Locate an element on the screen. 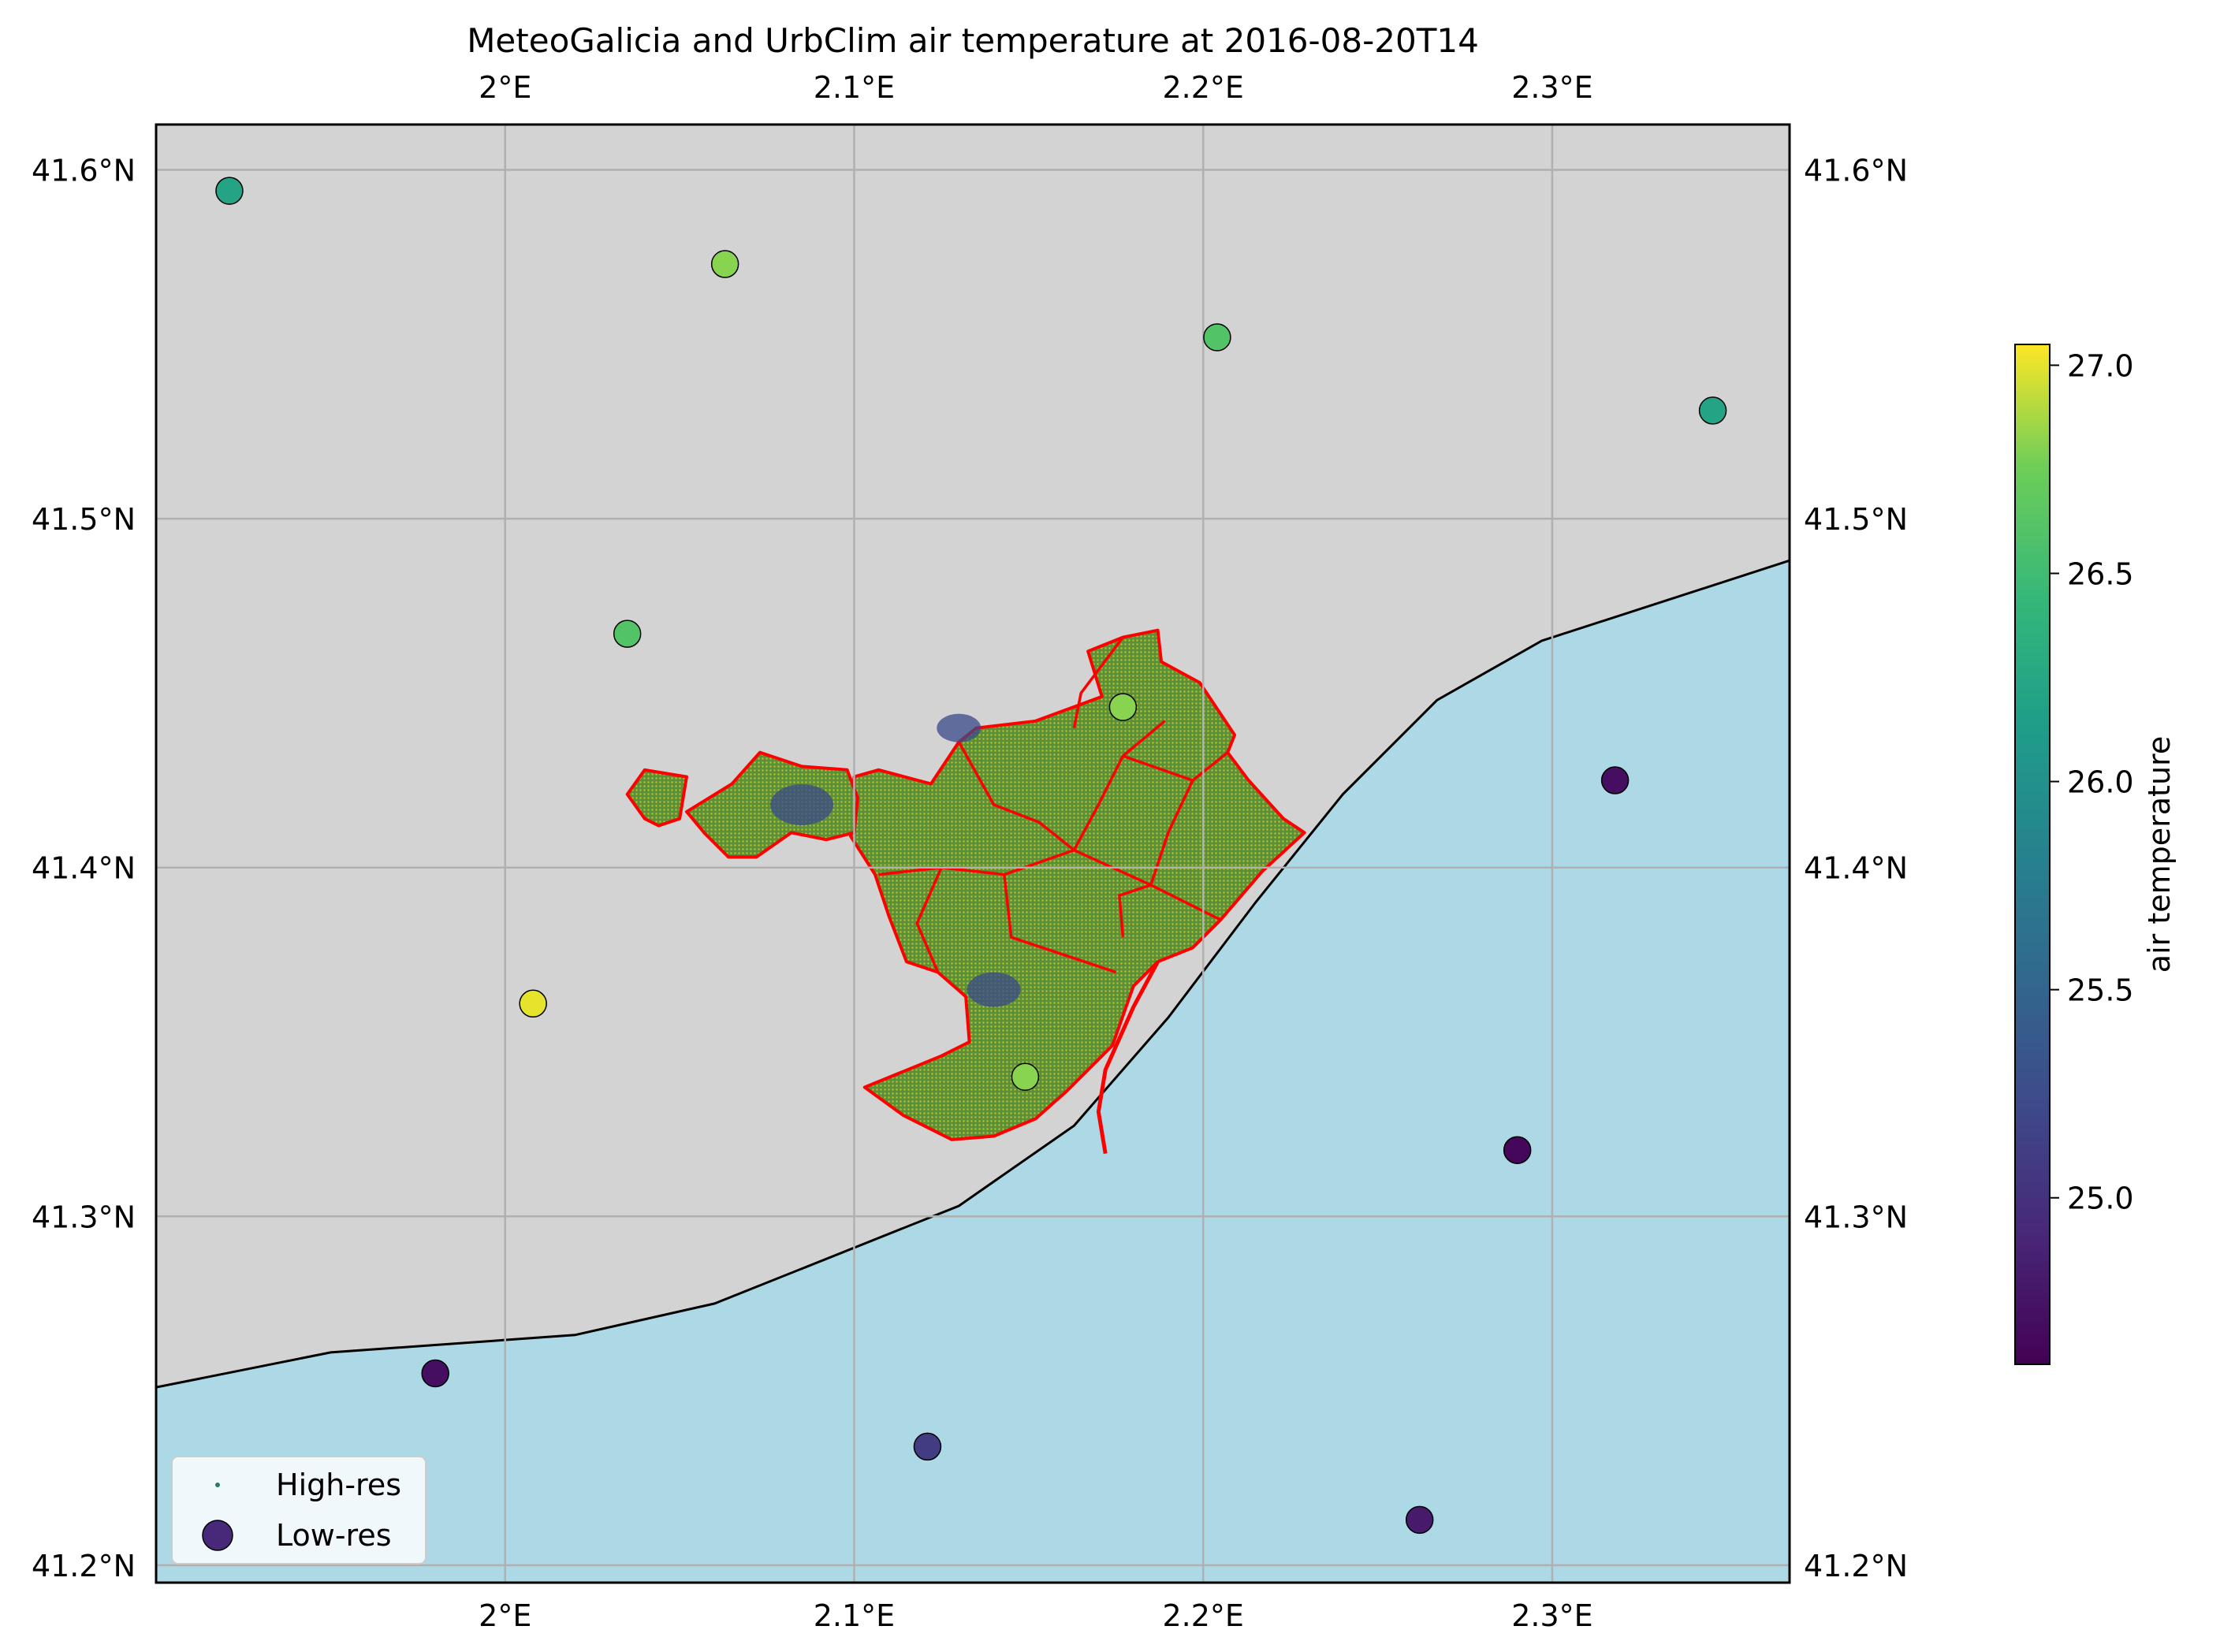 The image size is (2220, 1652). lat-tick-label-right: 41.4°N is located at coordinates (1856, 868).